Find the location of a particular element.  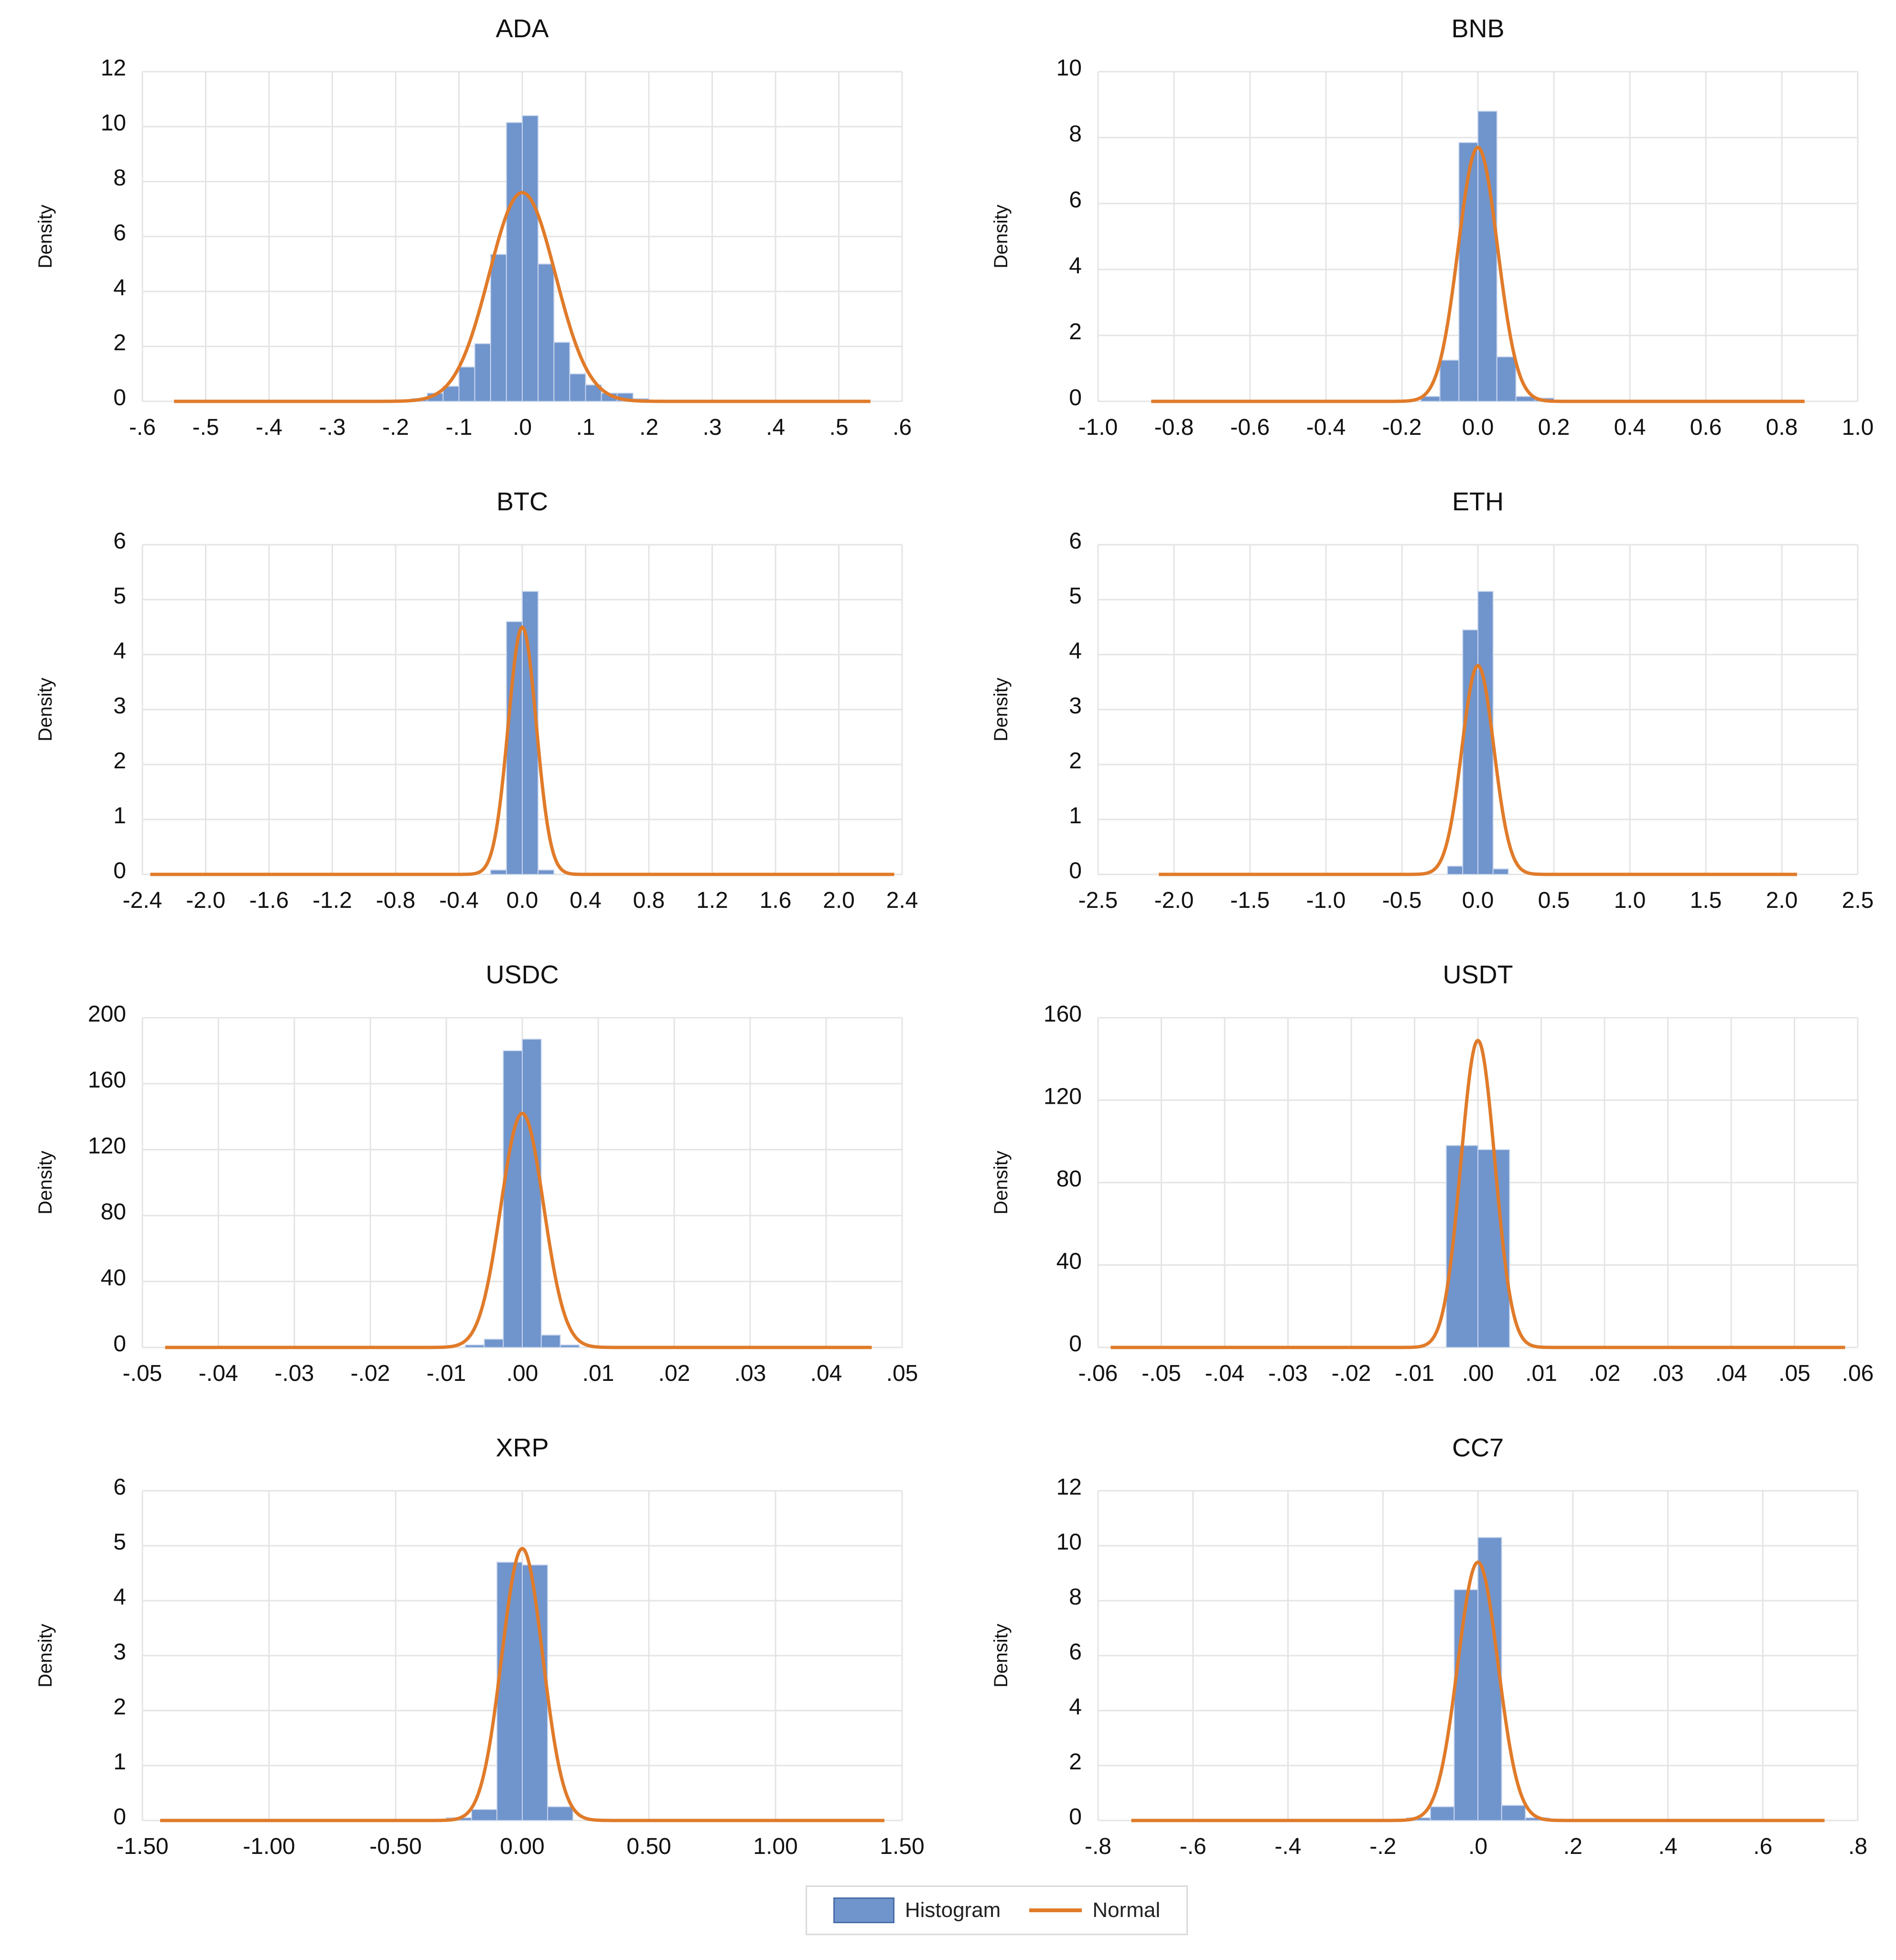

x-tick-label: .5 is located at coordinates (839, 428).